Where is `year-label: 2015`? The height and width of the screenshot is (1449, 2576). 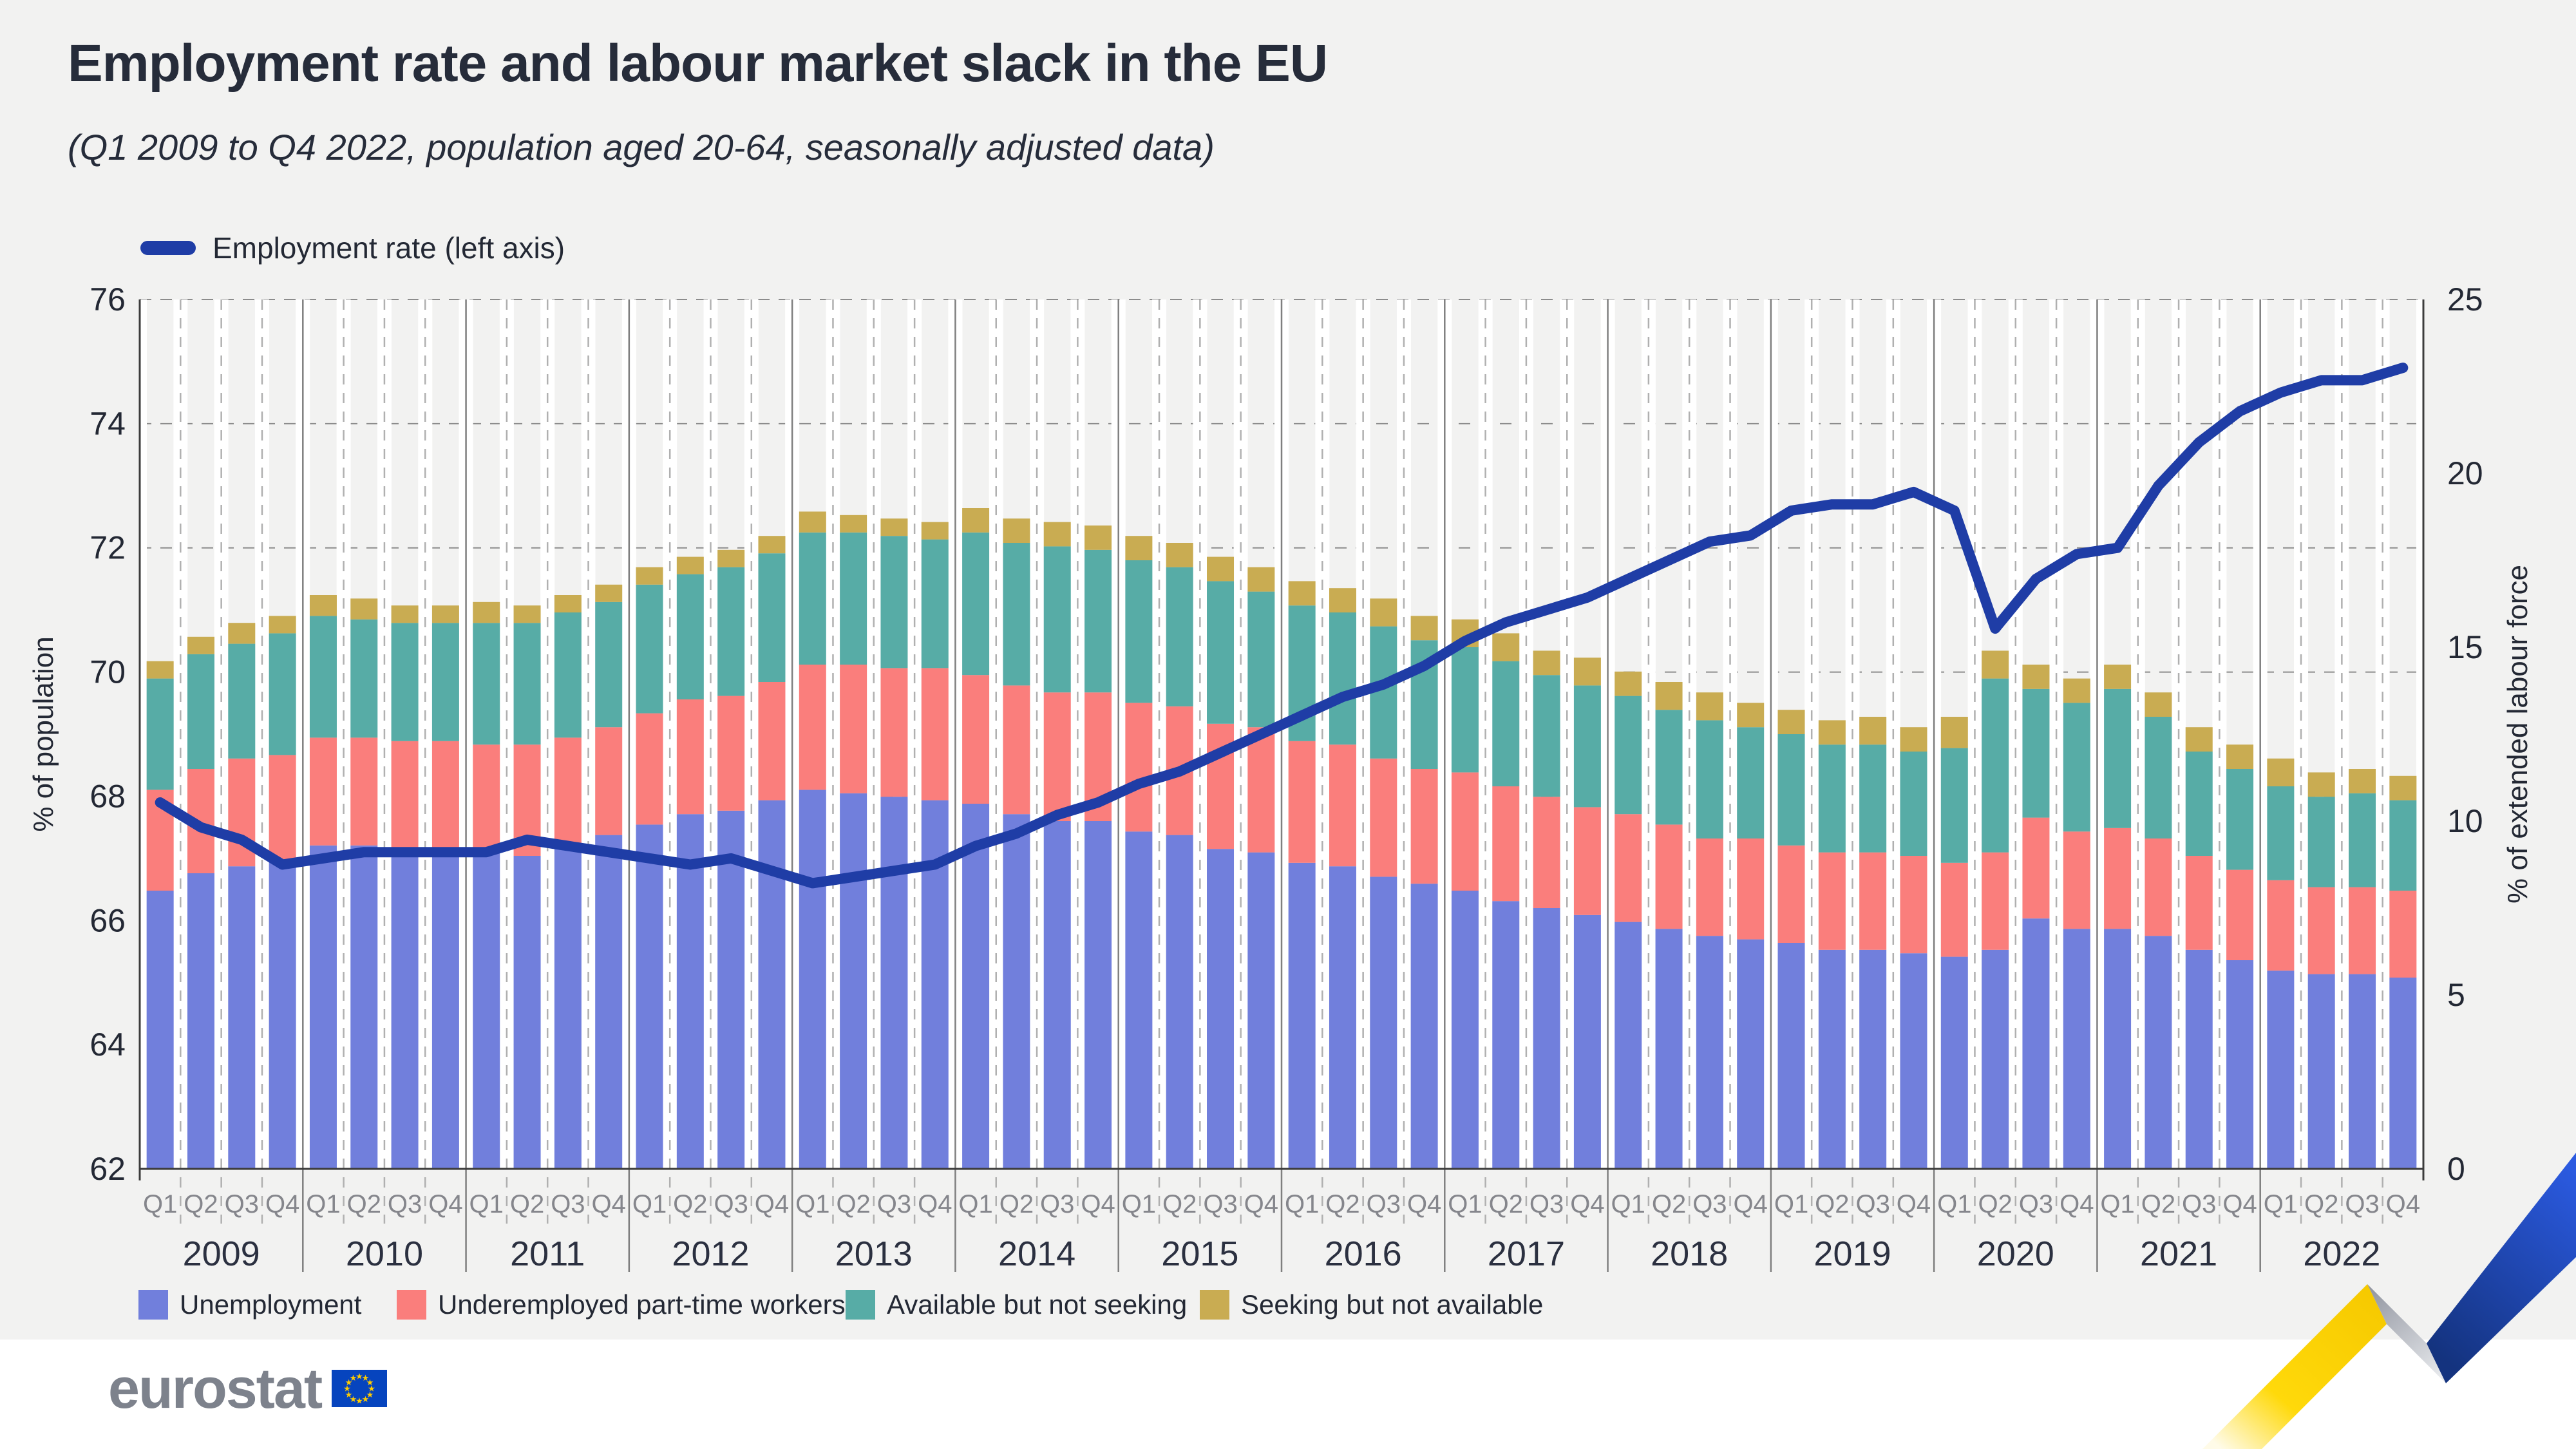 year-label: 2015 is located at coordinates (1199, 1254).